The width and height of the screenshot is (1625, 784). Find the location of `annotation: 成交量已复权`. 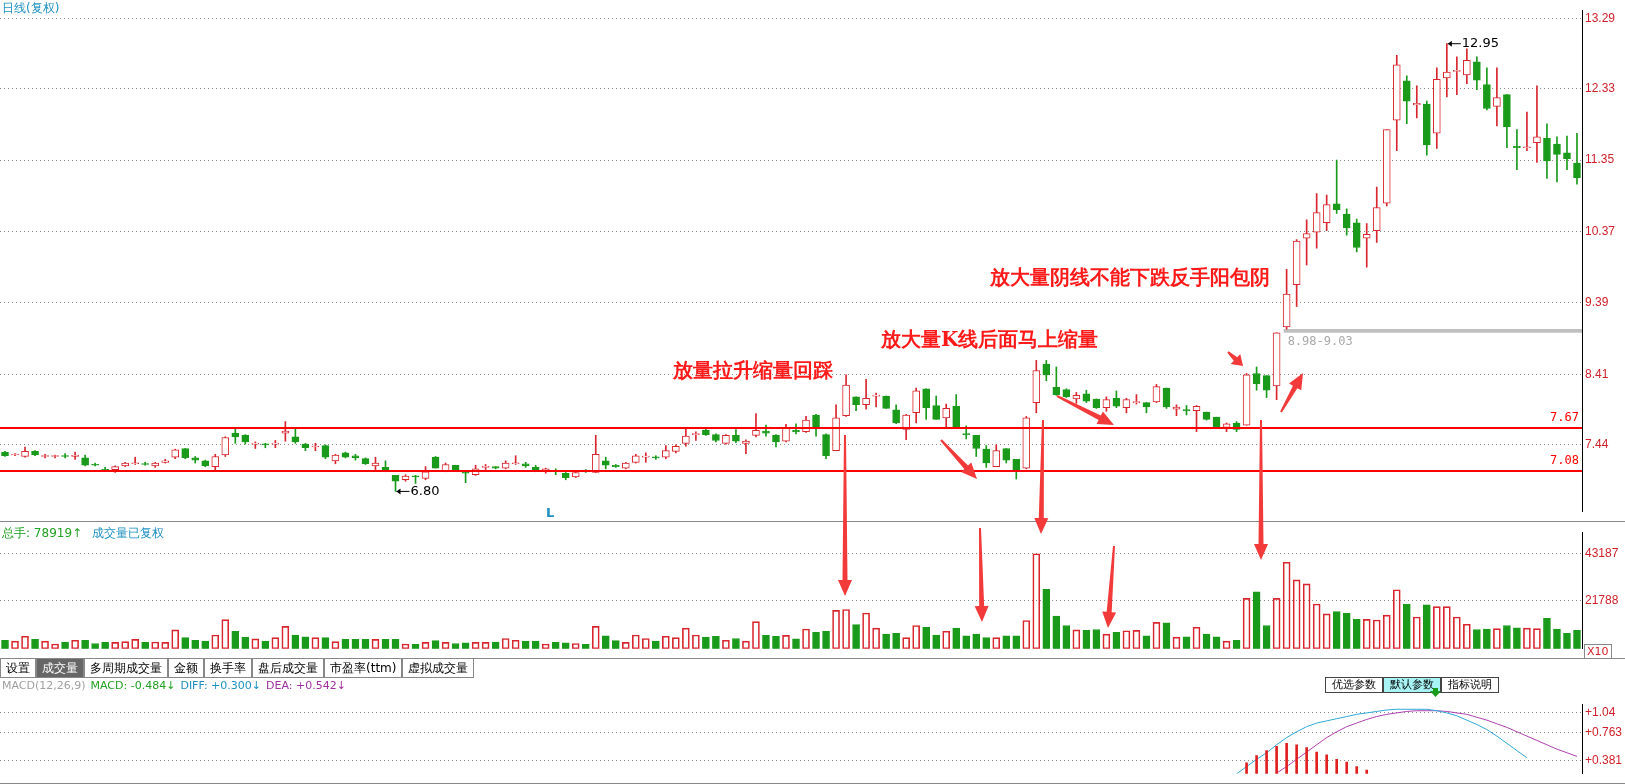

annotation: 成交量已复权 is located at coordinates (128, 533).